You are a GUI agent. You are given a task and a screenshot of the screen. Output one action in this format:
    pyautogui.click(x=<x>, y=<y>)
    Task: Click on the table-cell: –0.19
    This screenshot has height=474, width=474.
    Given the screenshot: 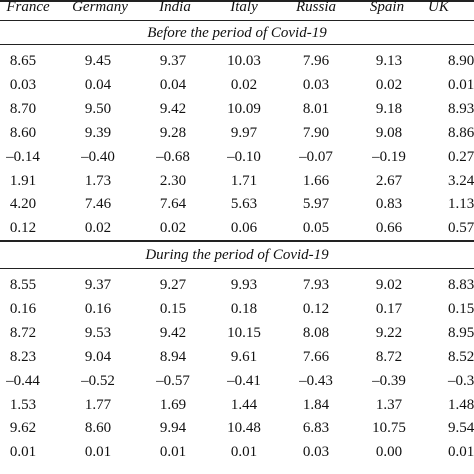 What is the action you would take?
    pyautogui.click(x=389, y=156)
    